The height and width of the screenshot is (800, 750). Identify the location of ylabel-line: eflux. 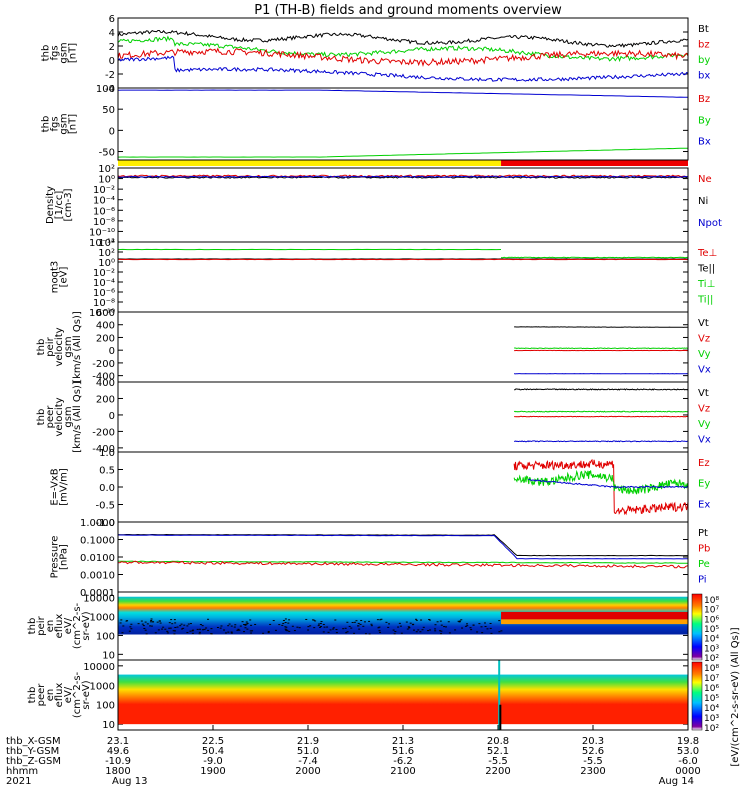
(59, 695).